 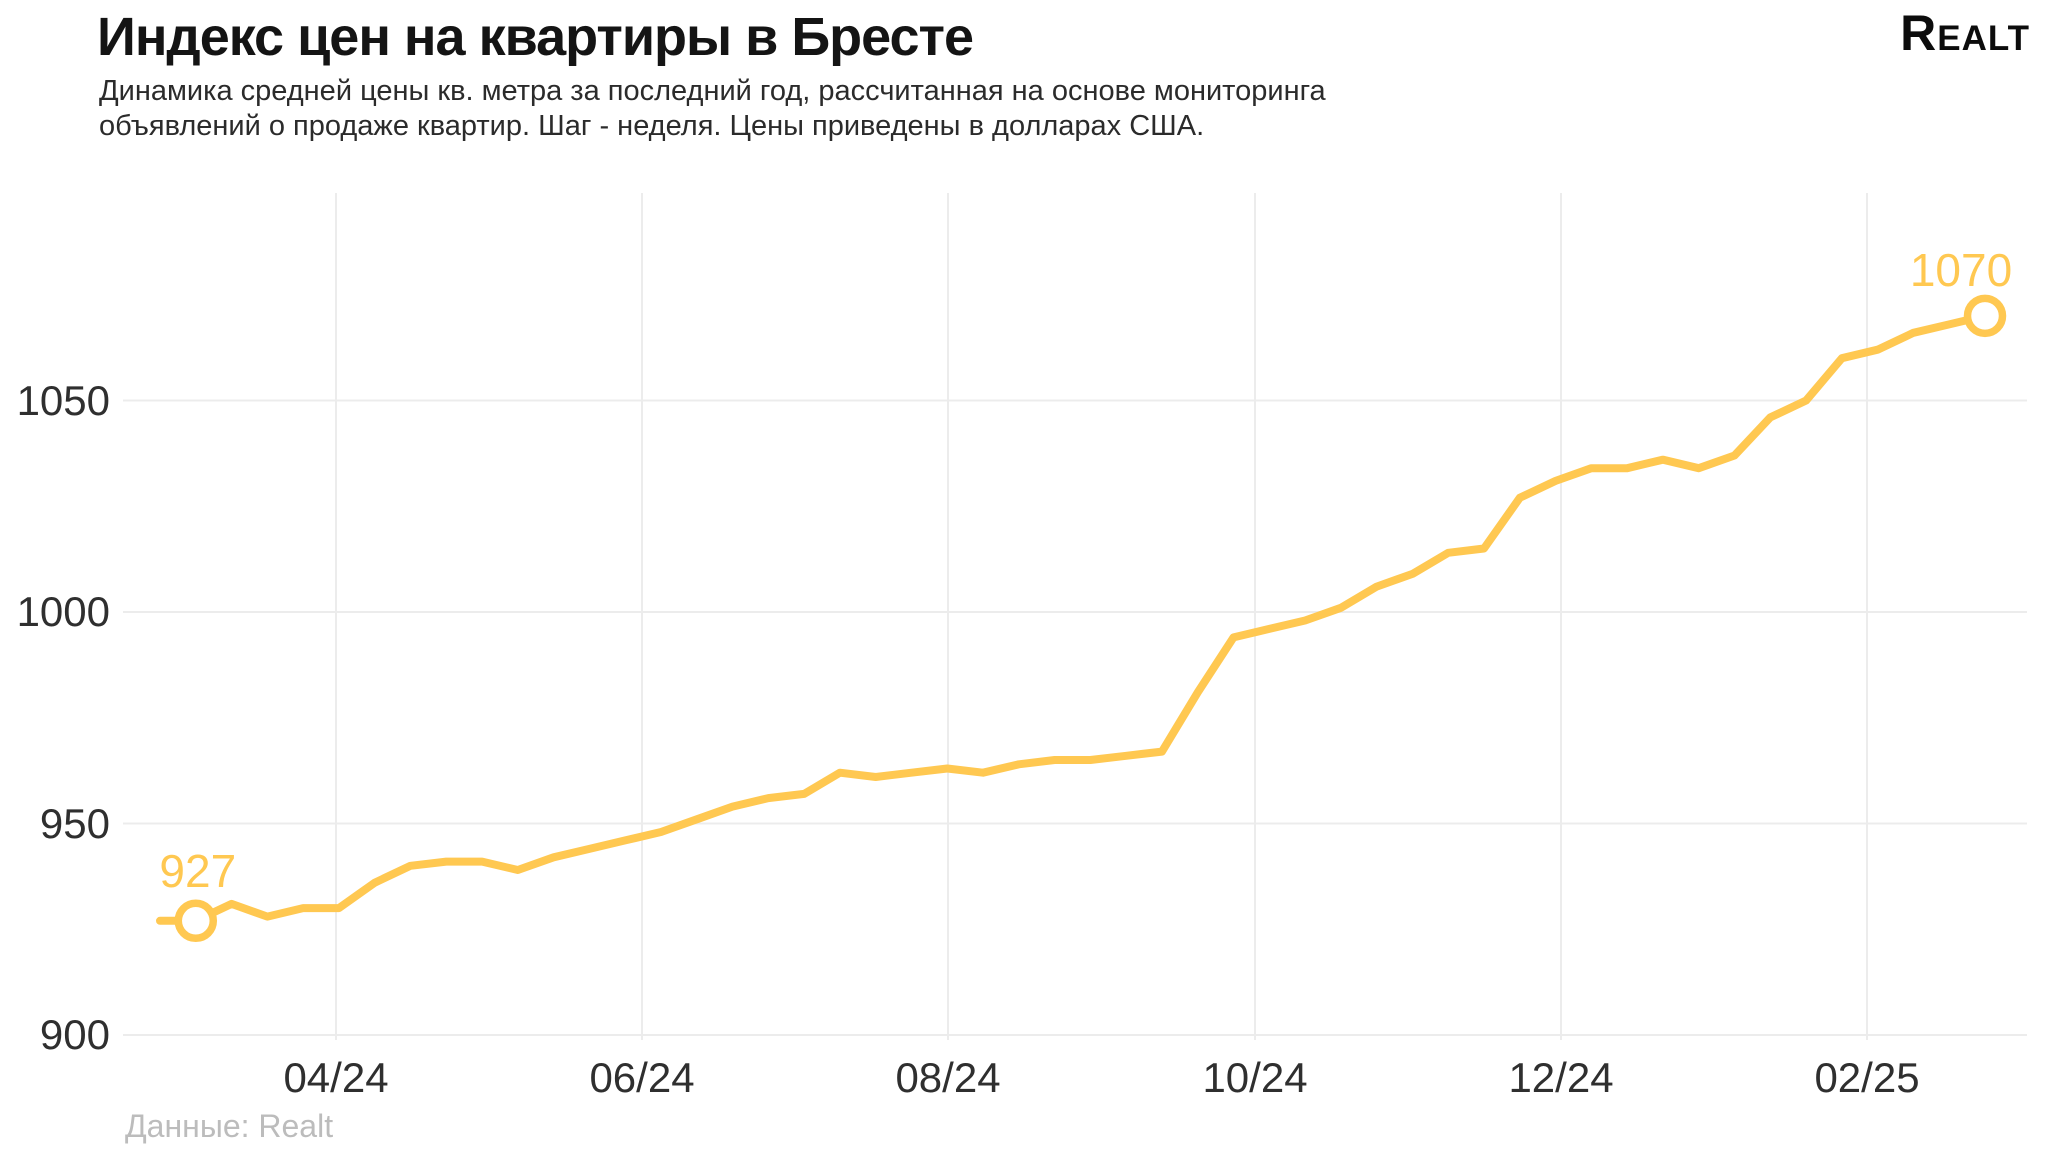 What do you see at coordinates (63, 400) in the screenshot?
I see `y-tick-label: 1050` at bounding box center [63, 400].